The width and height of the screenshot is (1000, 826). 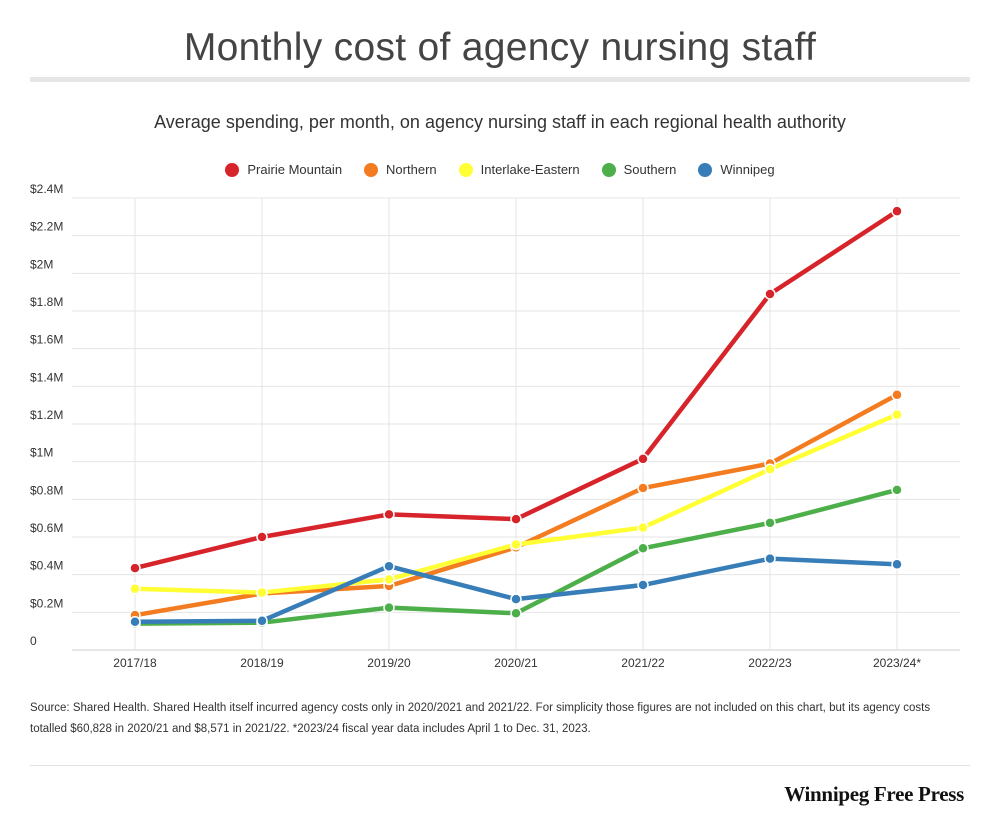 I want to click on y-tick-label: $0.4M, so click(x=46, y=566).